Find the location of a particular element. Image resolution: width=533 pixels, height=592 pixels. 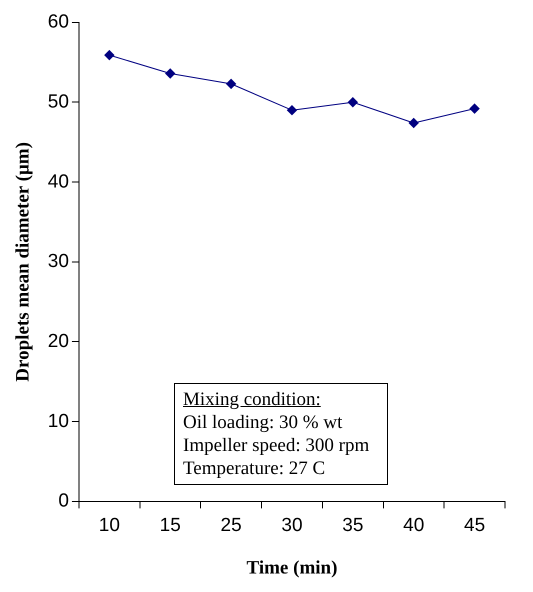

x-tick-label: 45 is located at coordinates (475, 525).